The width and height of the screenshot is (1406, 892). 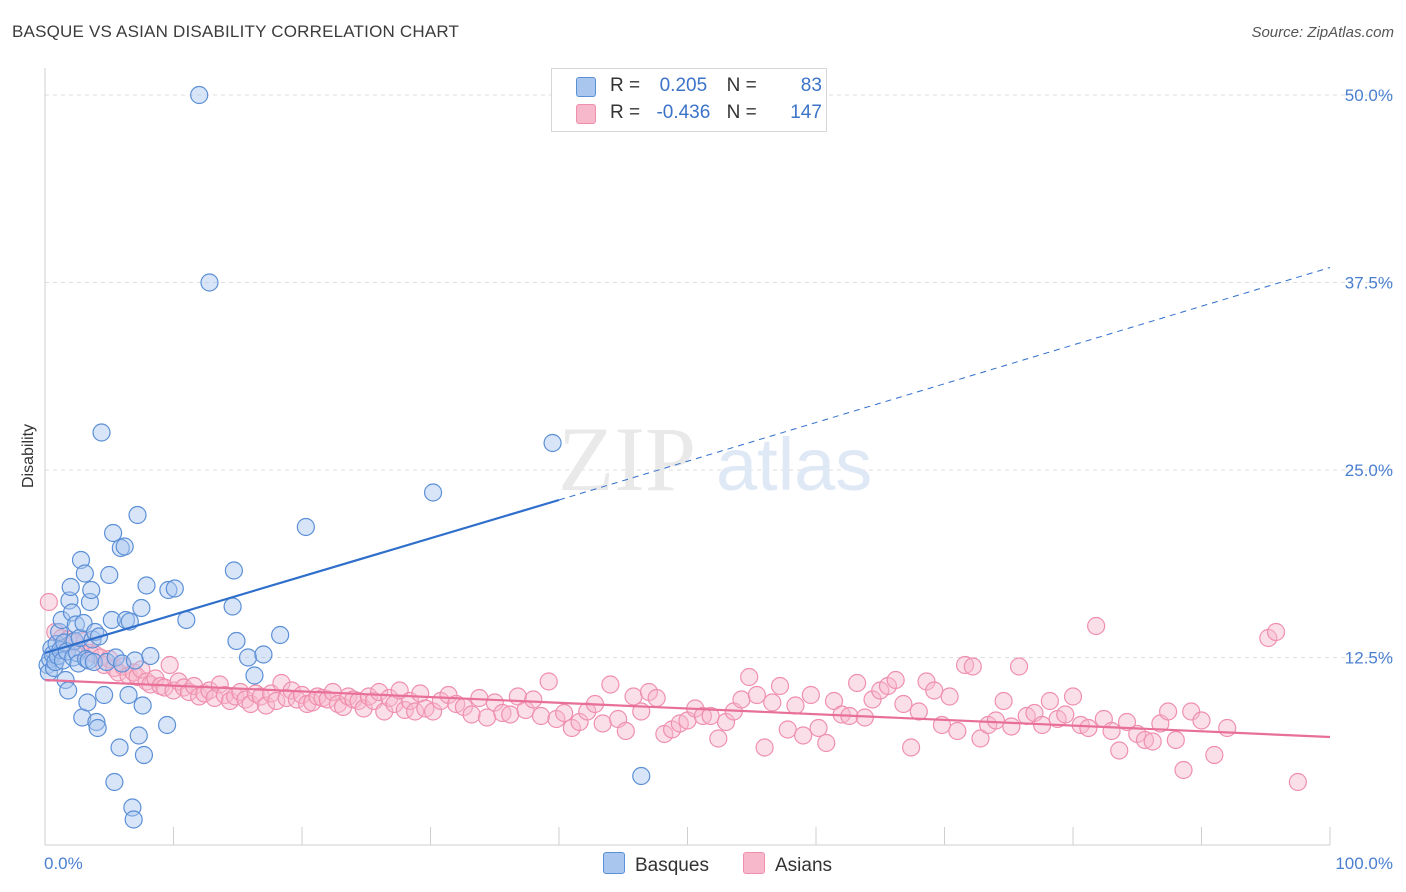 What do you see at coordinates (614, 863) in the screenshot?
I see `bottom-legend-swatch-basques` at bounding box center [614, 863].